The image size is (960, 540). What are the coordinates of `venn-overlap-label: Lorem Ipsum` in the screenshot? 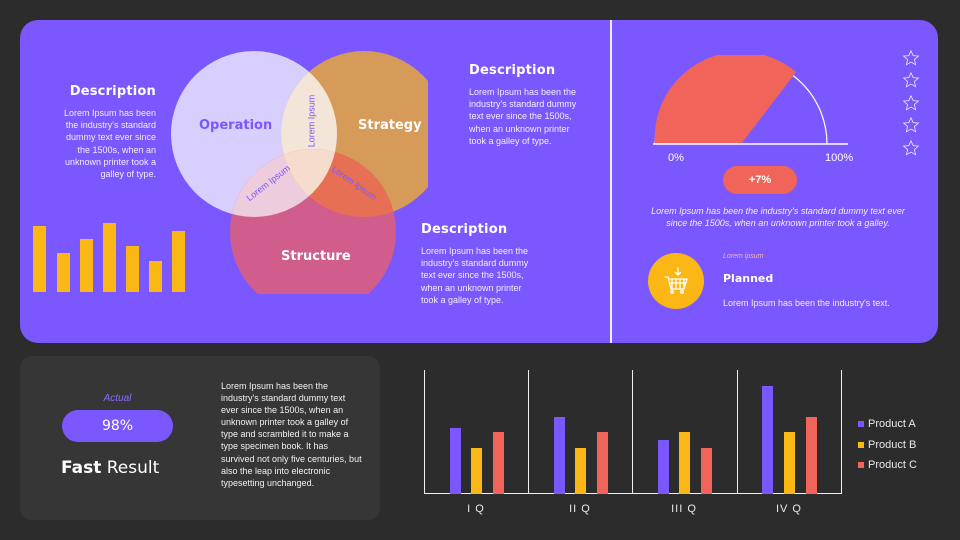 It's located at (311, 121).